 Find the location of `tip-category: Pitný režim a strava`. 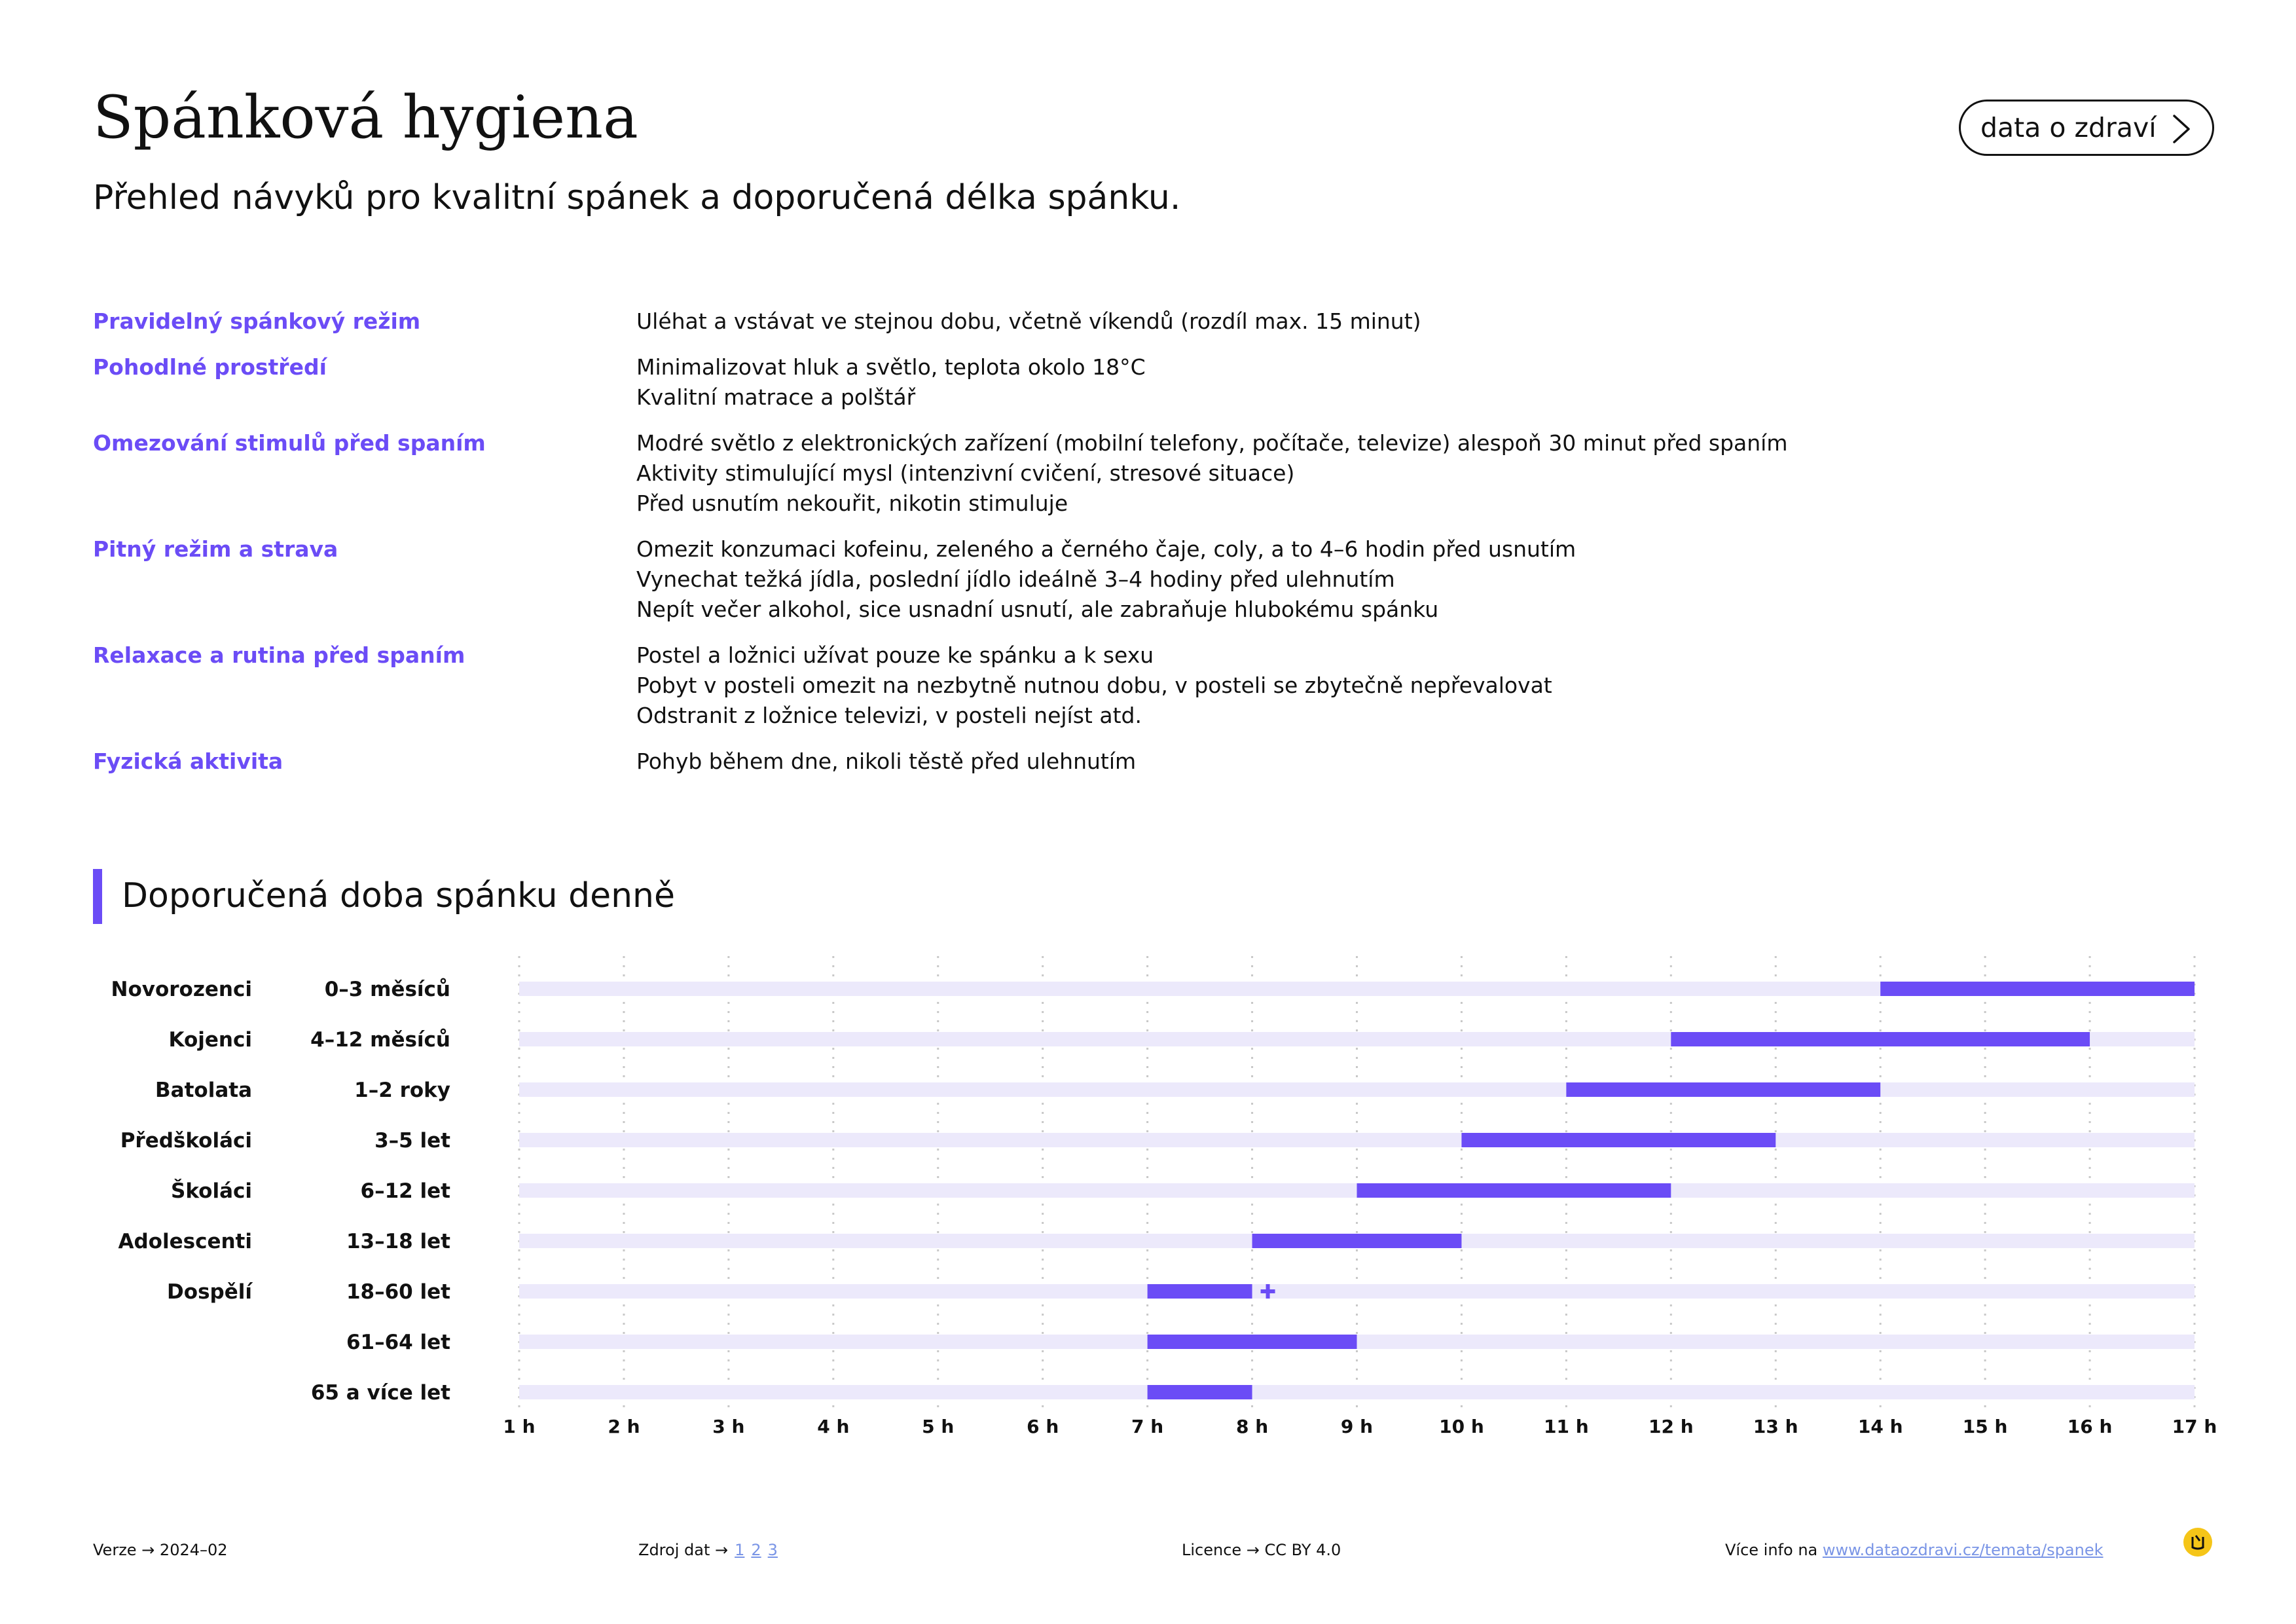

tip-category: Pitný režim a strava is located at coordinates (215, 549).